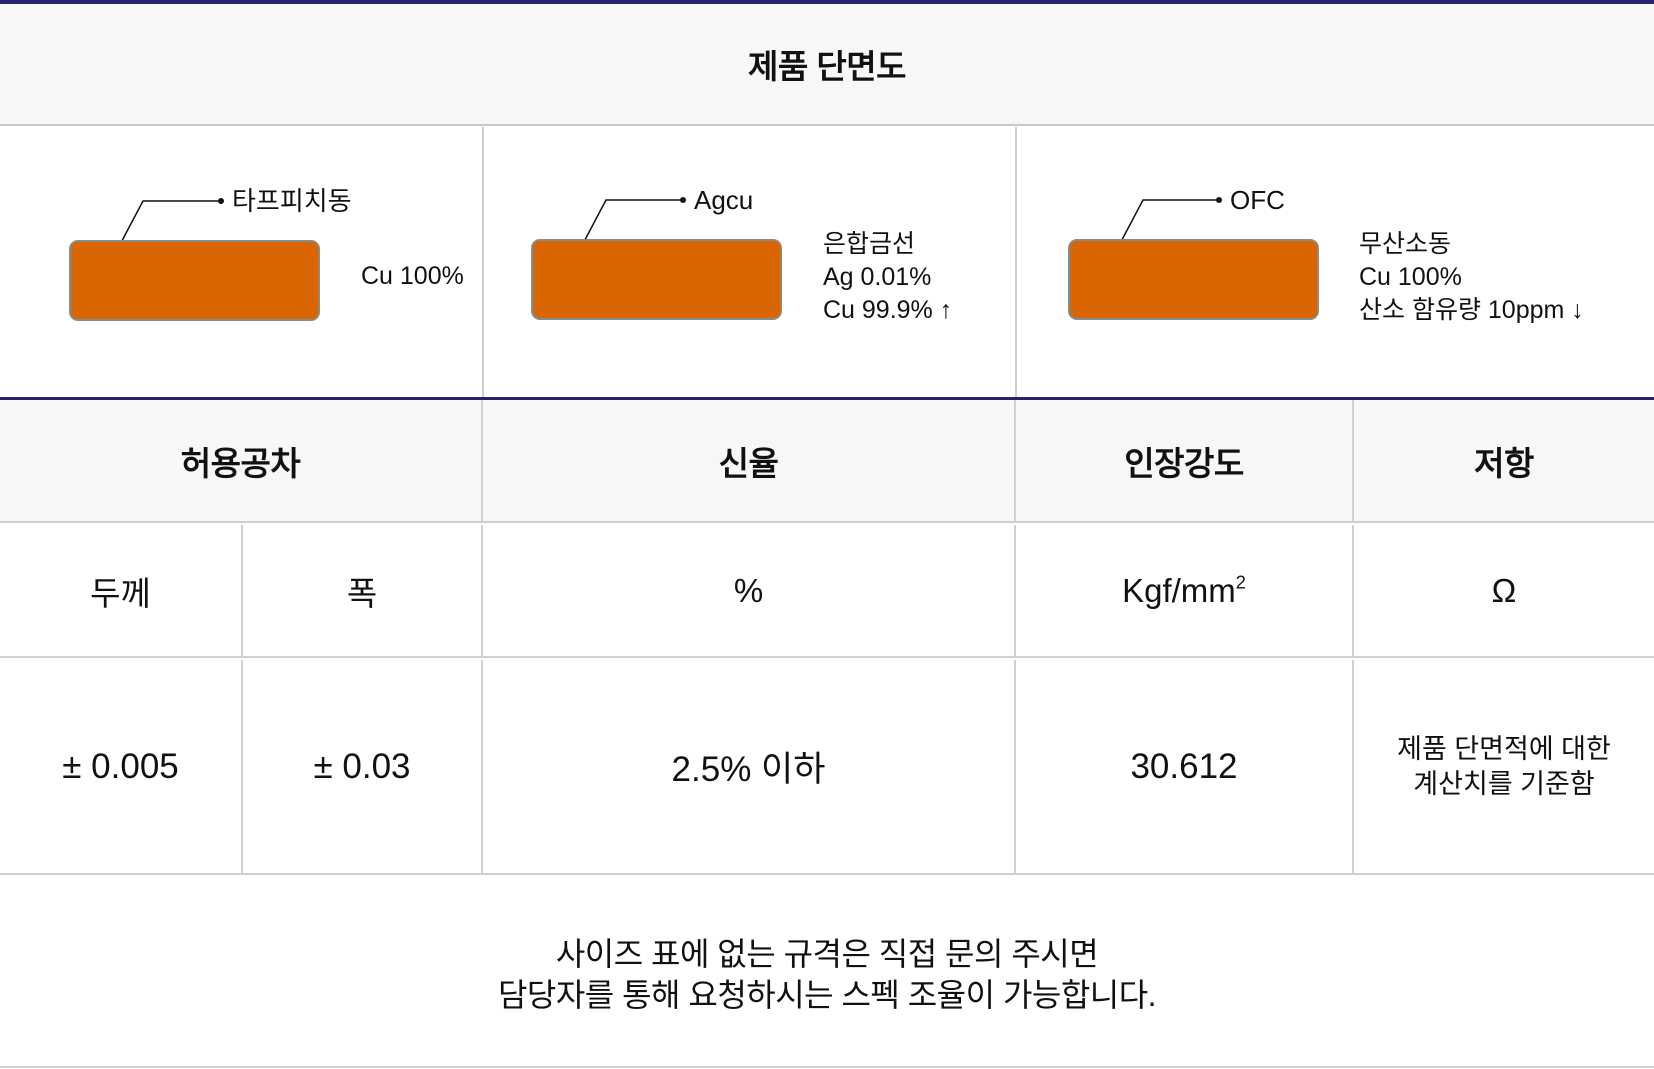 The width and height of the screenshot is (1654, 1069). What do you see at coordinates (1471, 310) in the screenshot?
I see `composition-line: 산소 함유량 10ppm ↓` at bounding box center [1471, 310].